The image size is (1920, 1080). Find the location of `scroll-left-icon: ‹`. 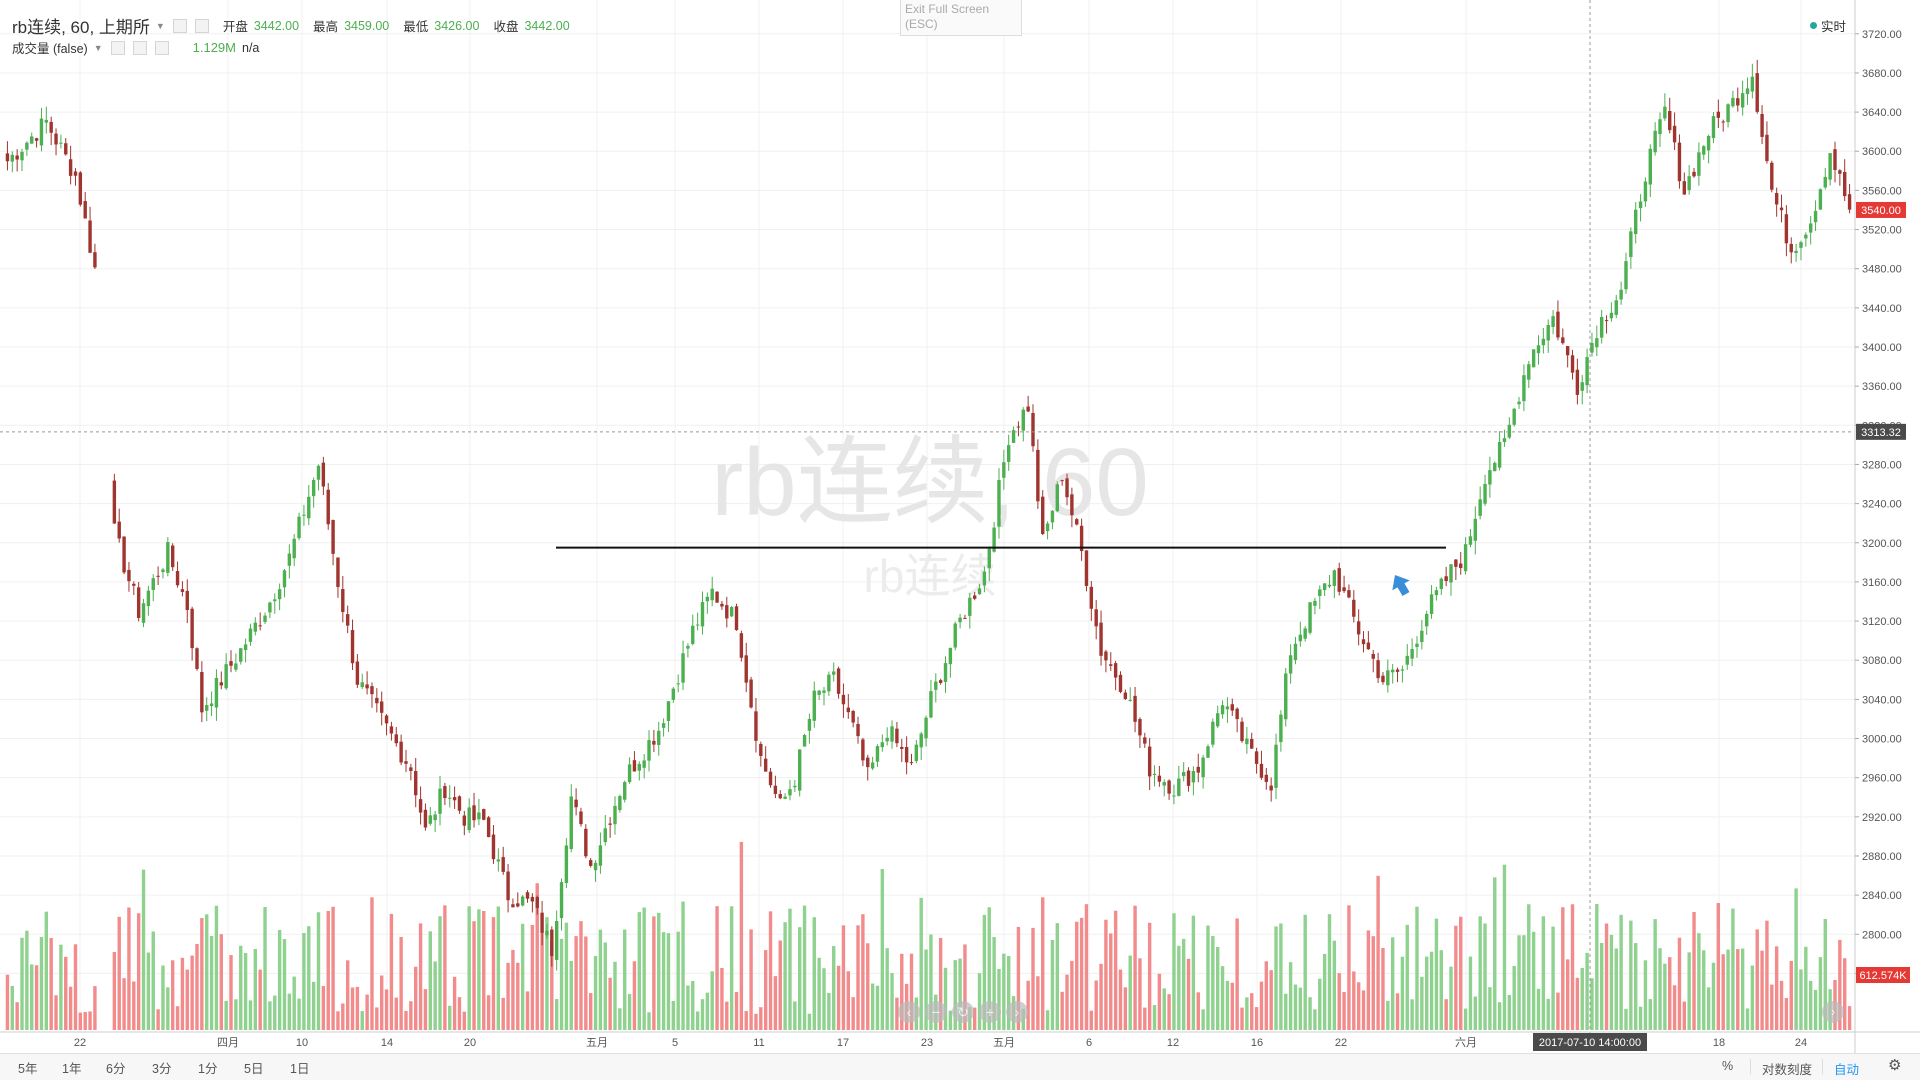

scroll-left-icon: ‹ is located at coordinates (909, 1012).